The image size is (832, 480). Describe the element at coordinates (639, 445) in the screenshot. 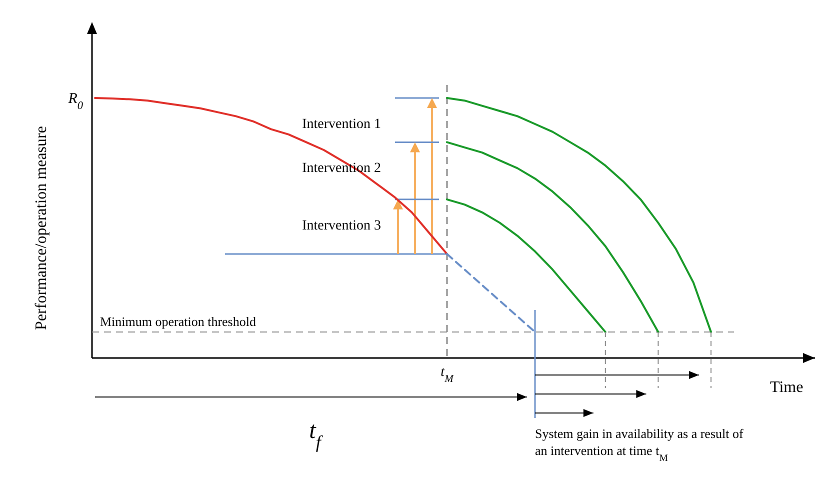

I see `text: System gain in availability as a result of an intervention at time t$_{M}$` at that location.